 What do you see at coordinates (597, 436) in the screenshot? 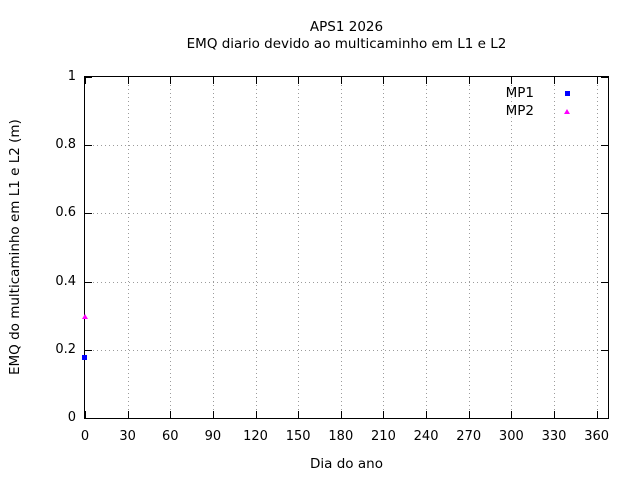
I see `x-tick-label: 360` at bounding box center [597, 436].